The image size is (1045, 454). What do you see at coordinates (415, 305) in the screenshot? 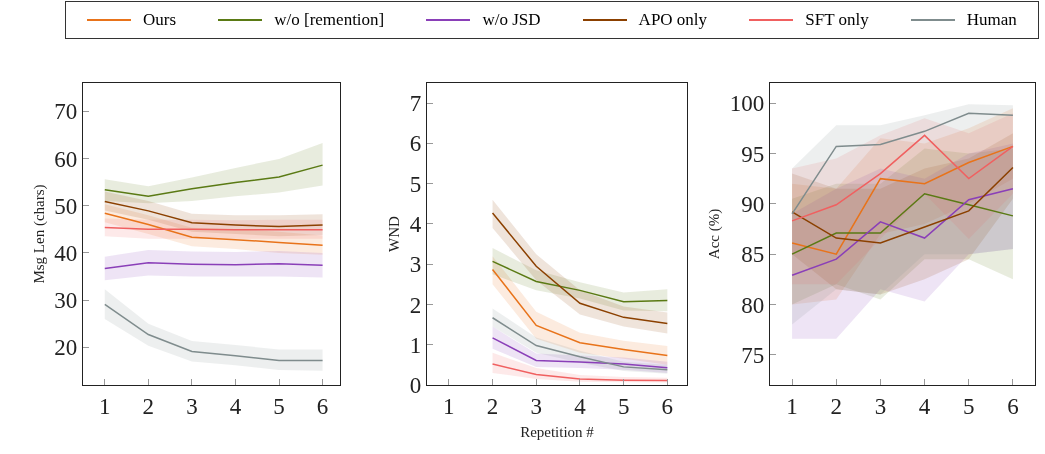
I see `y-tick-label: 2` at bounding box center [415, 305].